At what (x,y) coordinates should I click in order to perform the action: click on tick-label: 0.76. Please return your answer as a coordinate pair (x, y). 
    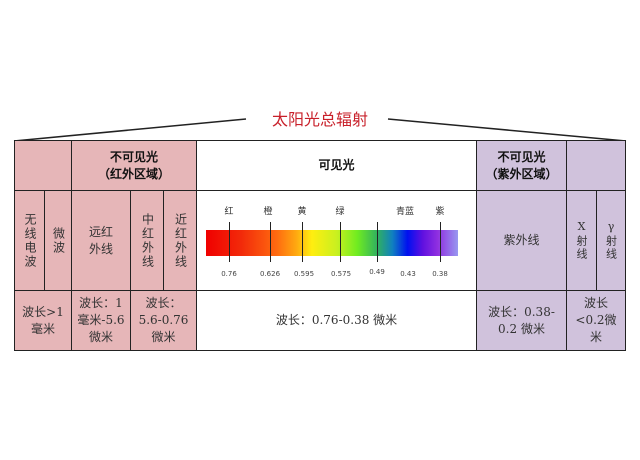
    Looking at the image, I should click on (229, 274).